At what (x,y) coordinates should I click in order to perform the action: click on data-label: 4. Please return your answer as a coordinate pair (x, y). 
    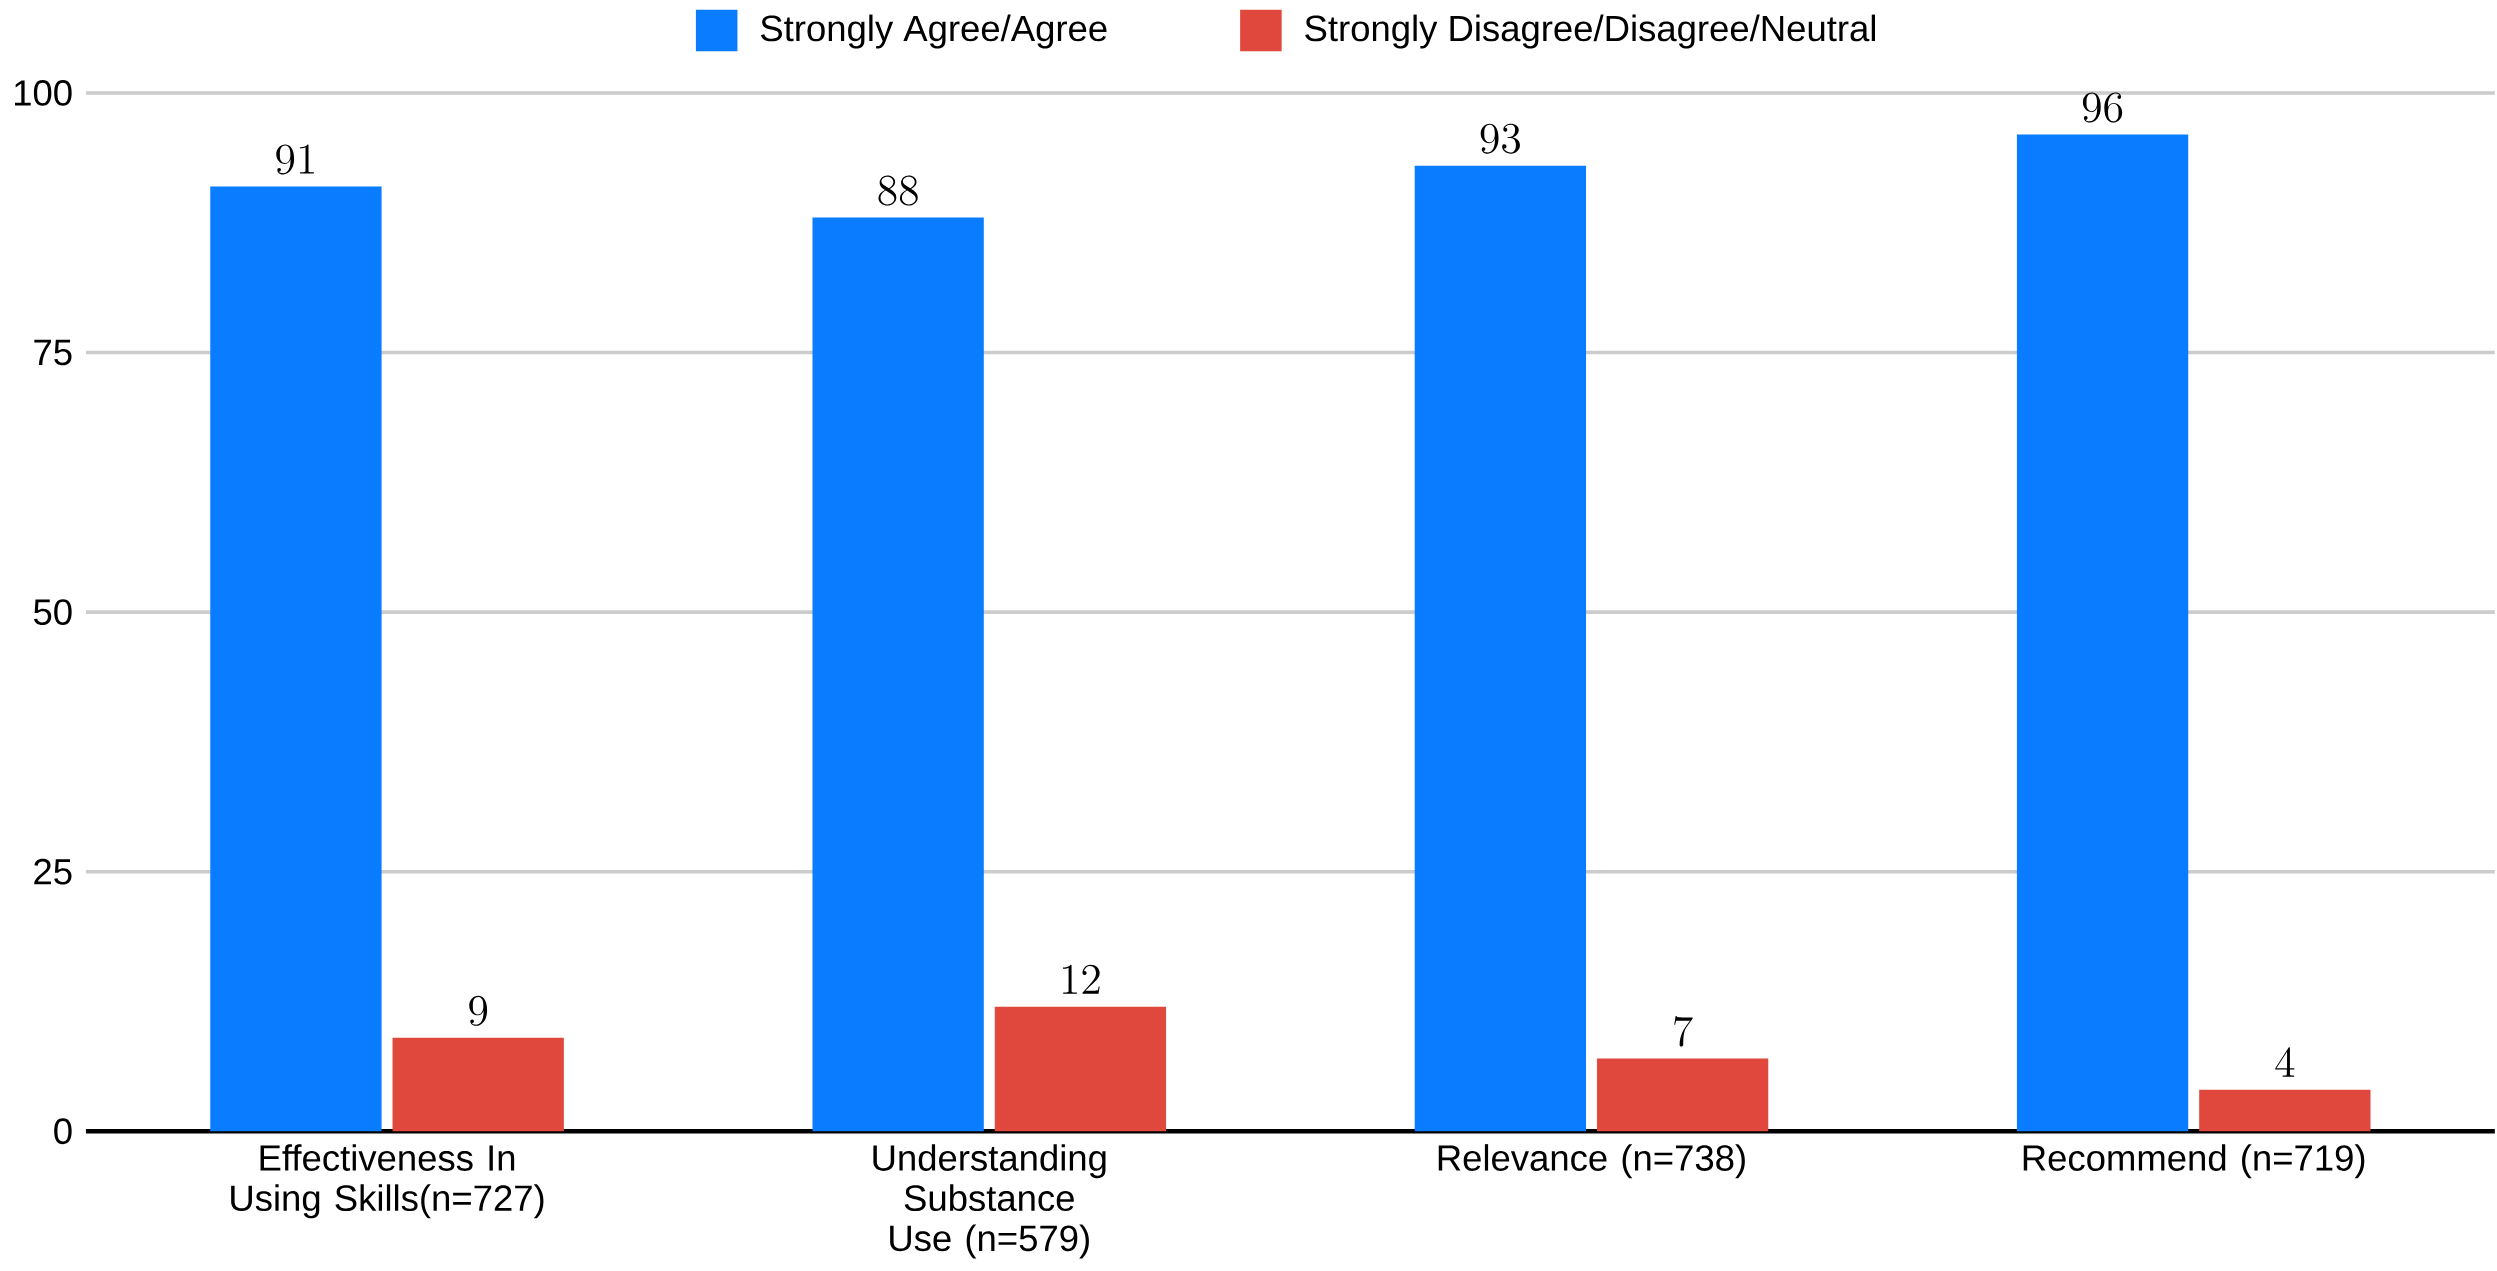
    Looking at the image, I should click on (2285, 1062).